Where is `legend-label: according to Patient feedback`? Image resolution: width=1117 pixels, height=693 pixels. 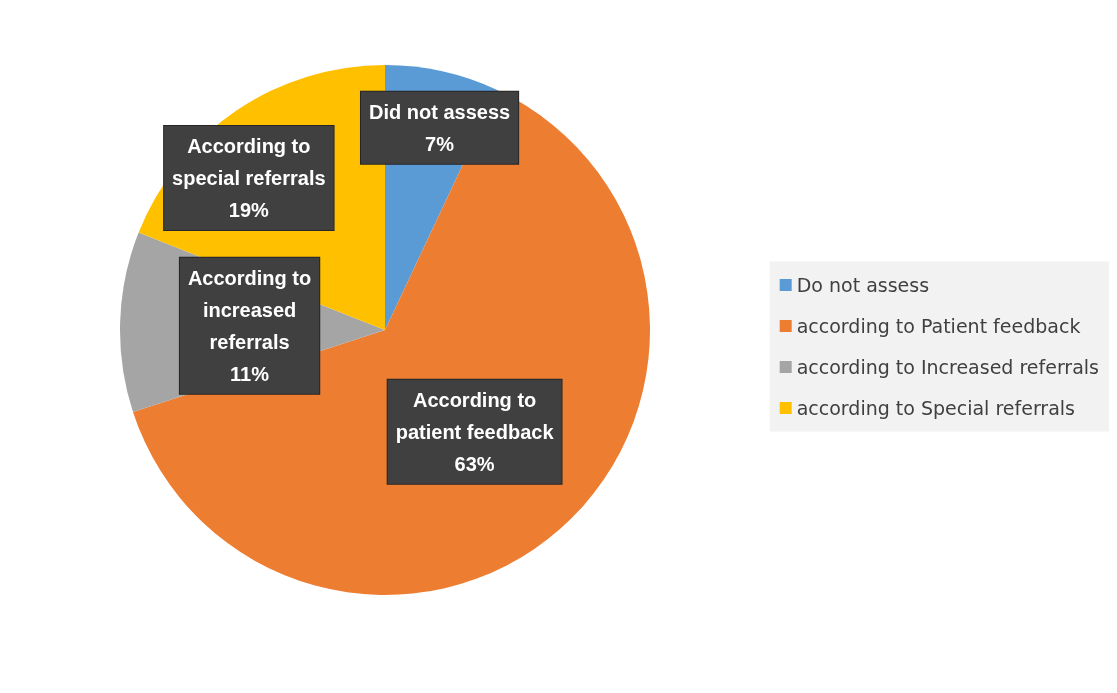 legend-label: according to Patient feedback is located at coordinates (938, 326).